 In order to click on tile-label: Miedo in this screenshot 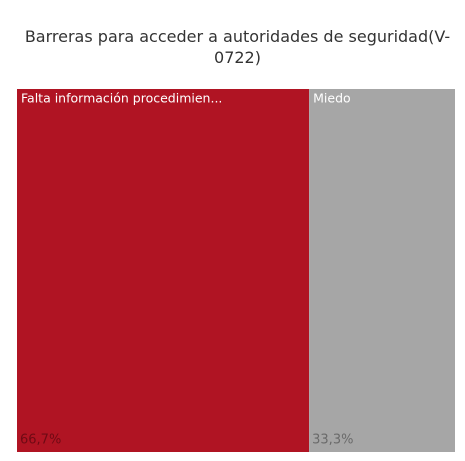, I will do `click(332, 98)`.